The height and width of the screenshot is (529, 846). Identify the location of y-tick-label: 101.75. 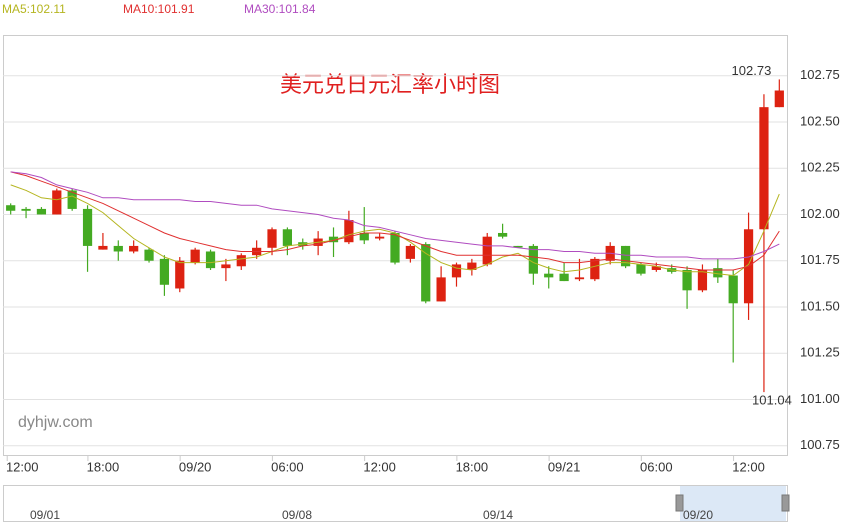
(820, 259).